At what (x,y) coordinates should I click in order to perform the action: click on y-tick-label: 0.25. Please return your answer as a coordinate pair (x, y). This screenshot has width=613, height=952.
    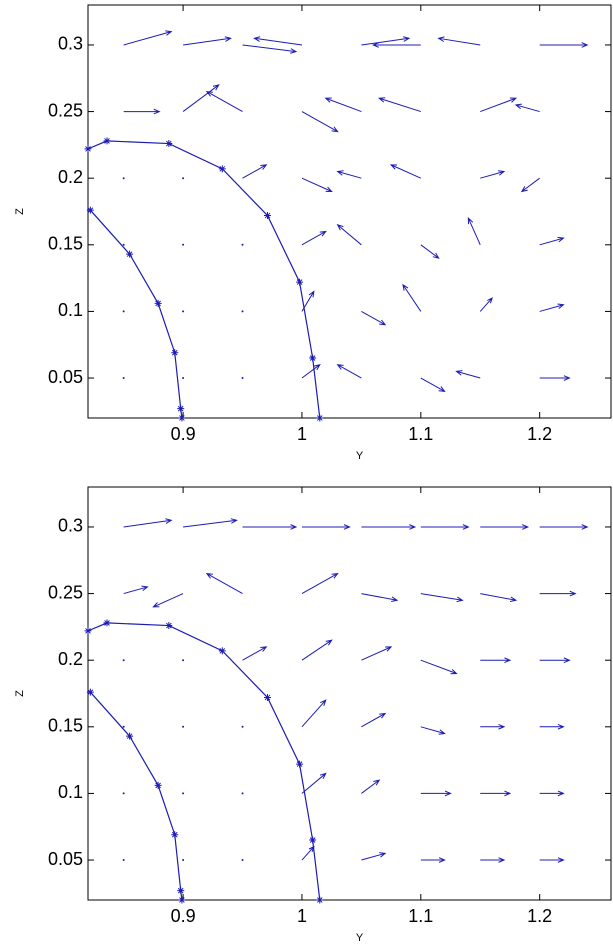
    Looking at the image, I should click on (65, 110).